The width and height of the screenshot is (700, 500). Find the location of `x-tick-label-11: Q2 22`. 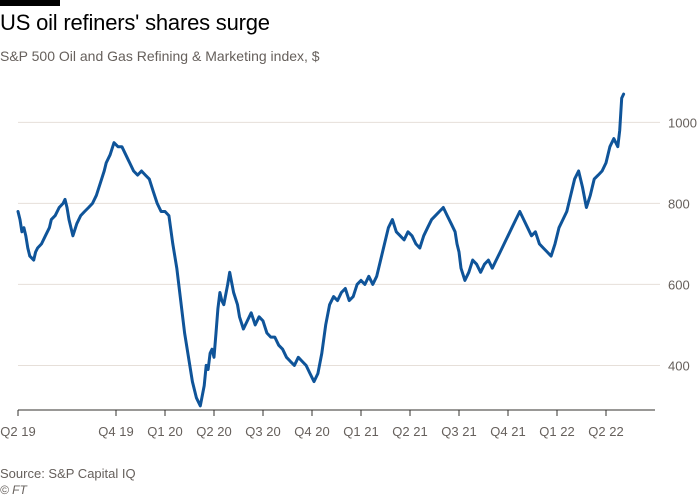

x-tick-label-11: Q2 22 is located at coordinates (605, 431).